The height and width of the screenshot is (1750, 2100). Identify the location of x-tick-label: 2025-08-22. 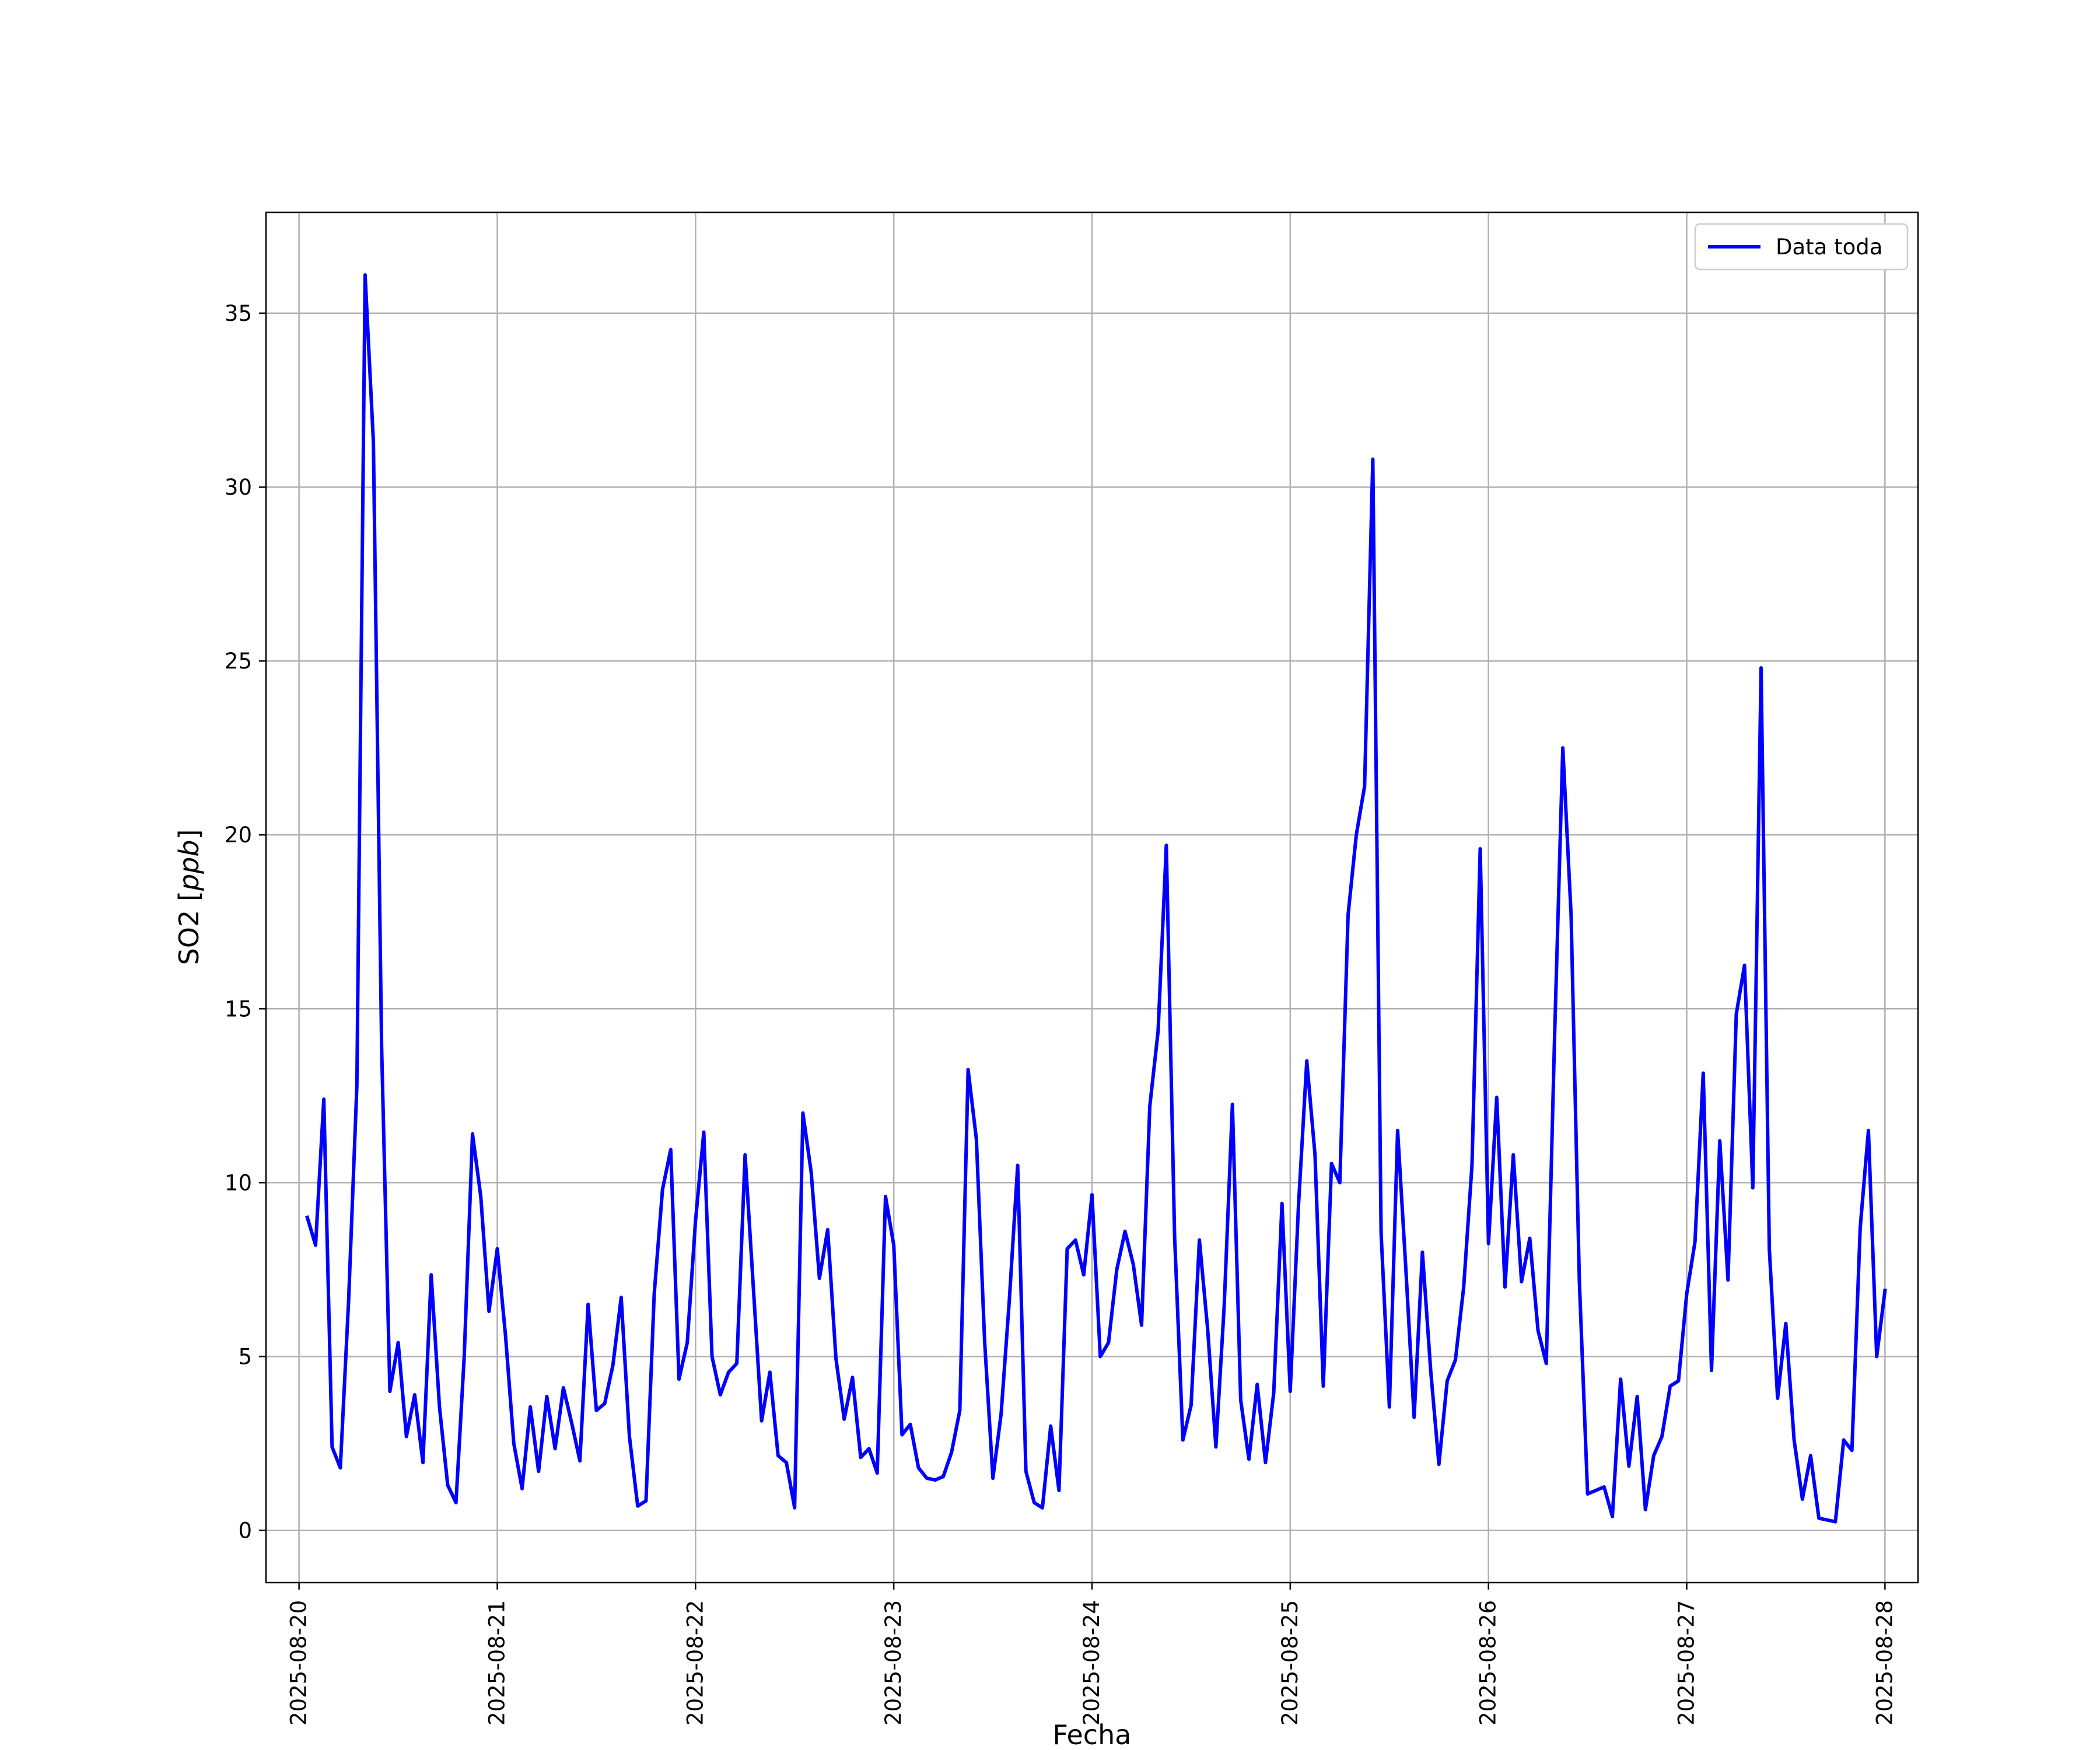
(695, 1663).